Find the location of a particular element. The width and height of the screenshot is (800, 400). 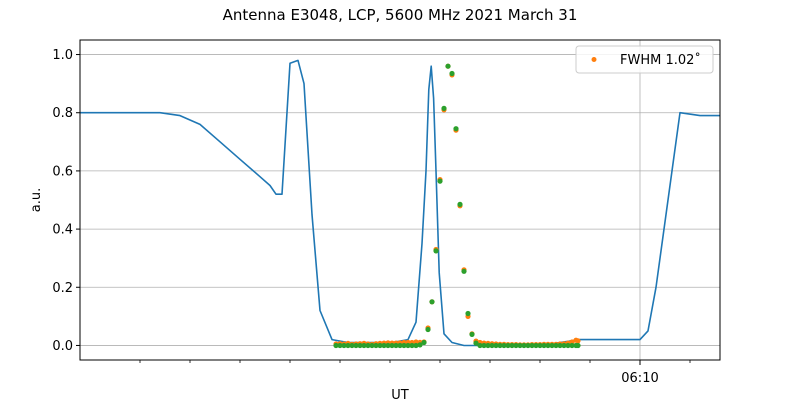

y-axis-label: a.u. is located at coordinates (36, 200).